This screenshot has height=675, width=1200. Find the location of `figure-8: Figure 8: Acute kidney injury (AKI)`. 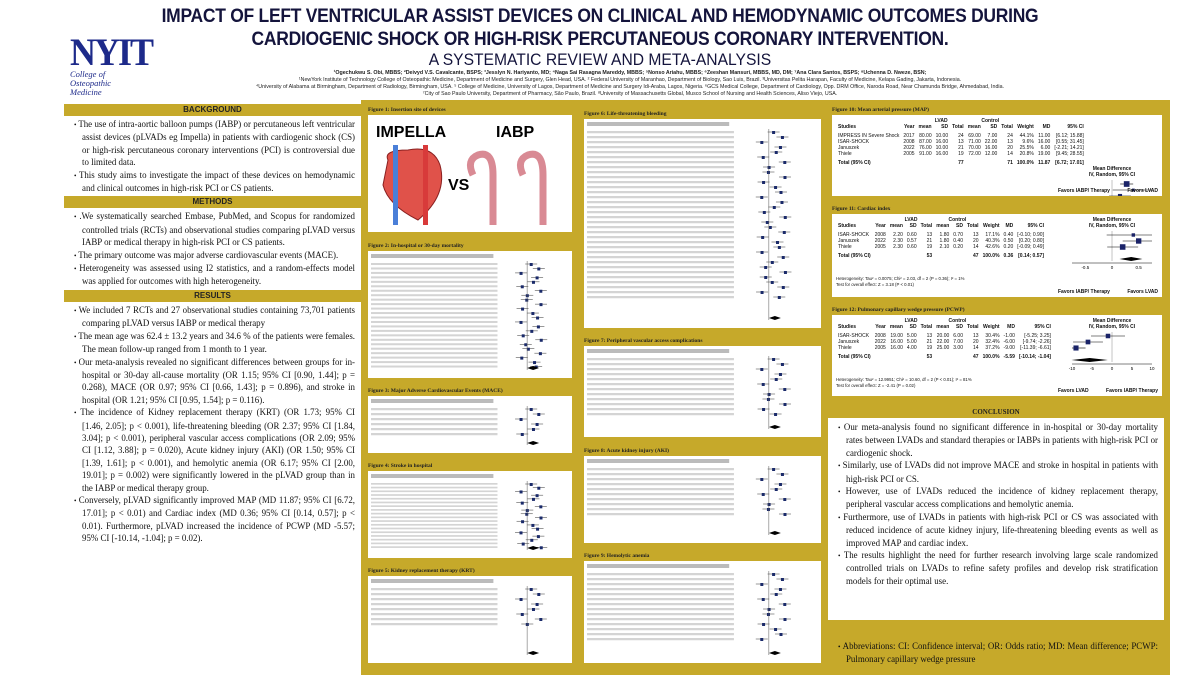

figure-8: Figure 8: Acute kidney injury (AKI) is located at coordinates (702, 496).